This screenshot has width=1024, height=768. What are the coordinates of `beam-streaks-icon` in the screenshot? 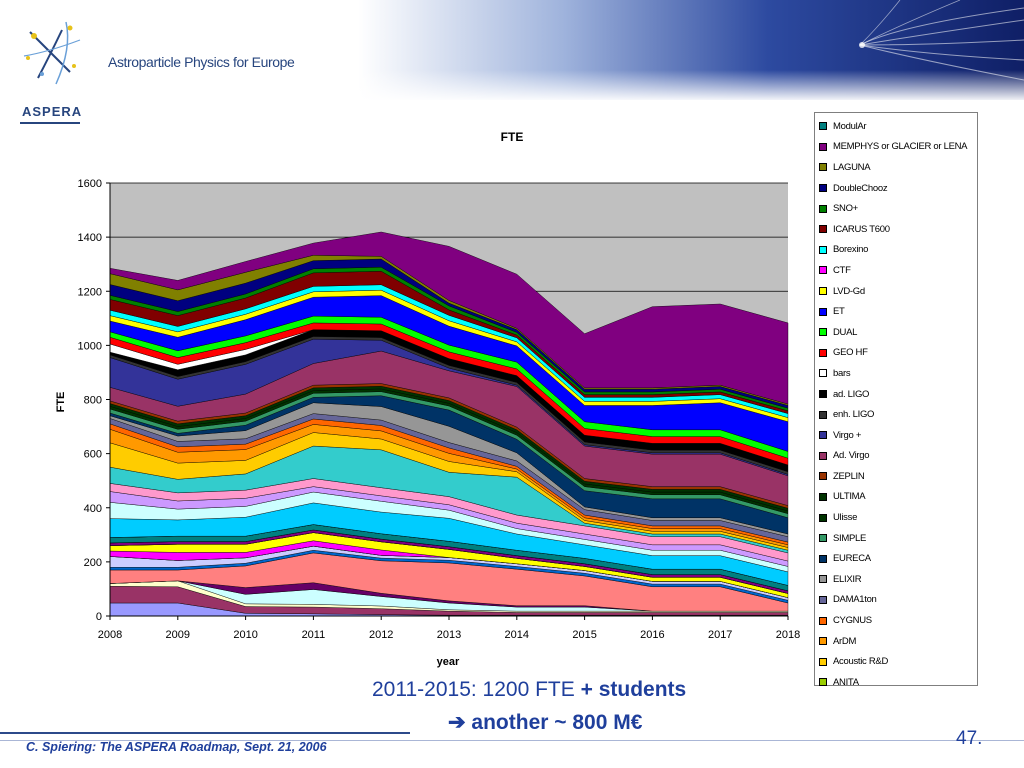 It's located at (941, 40).